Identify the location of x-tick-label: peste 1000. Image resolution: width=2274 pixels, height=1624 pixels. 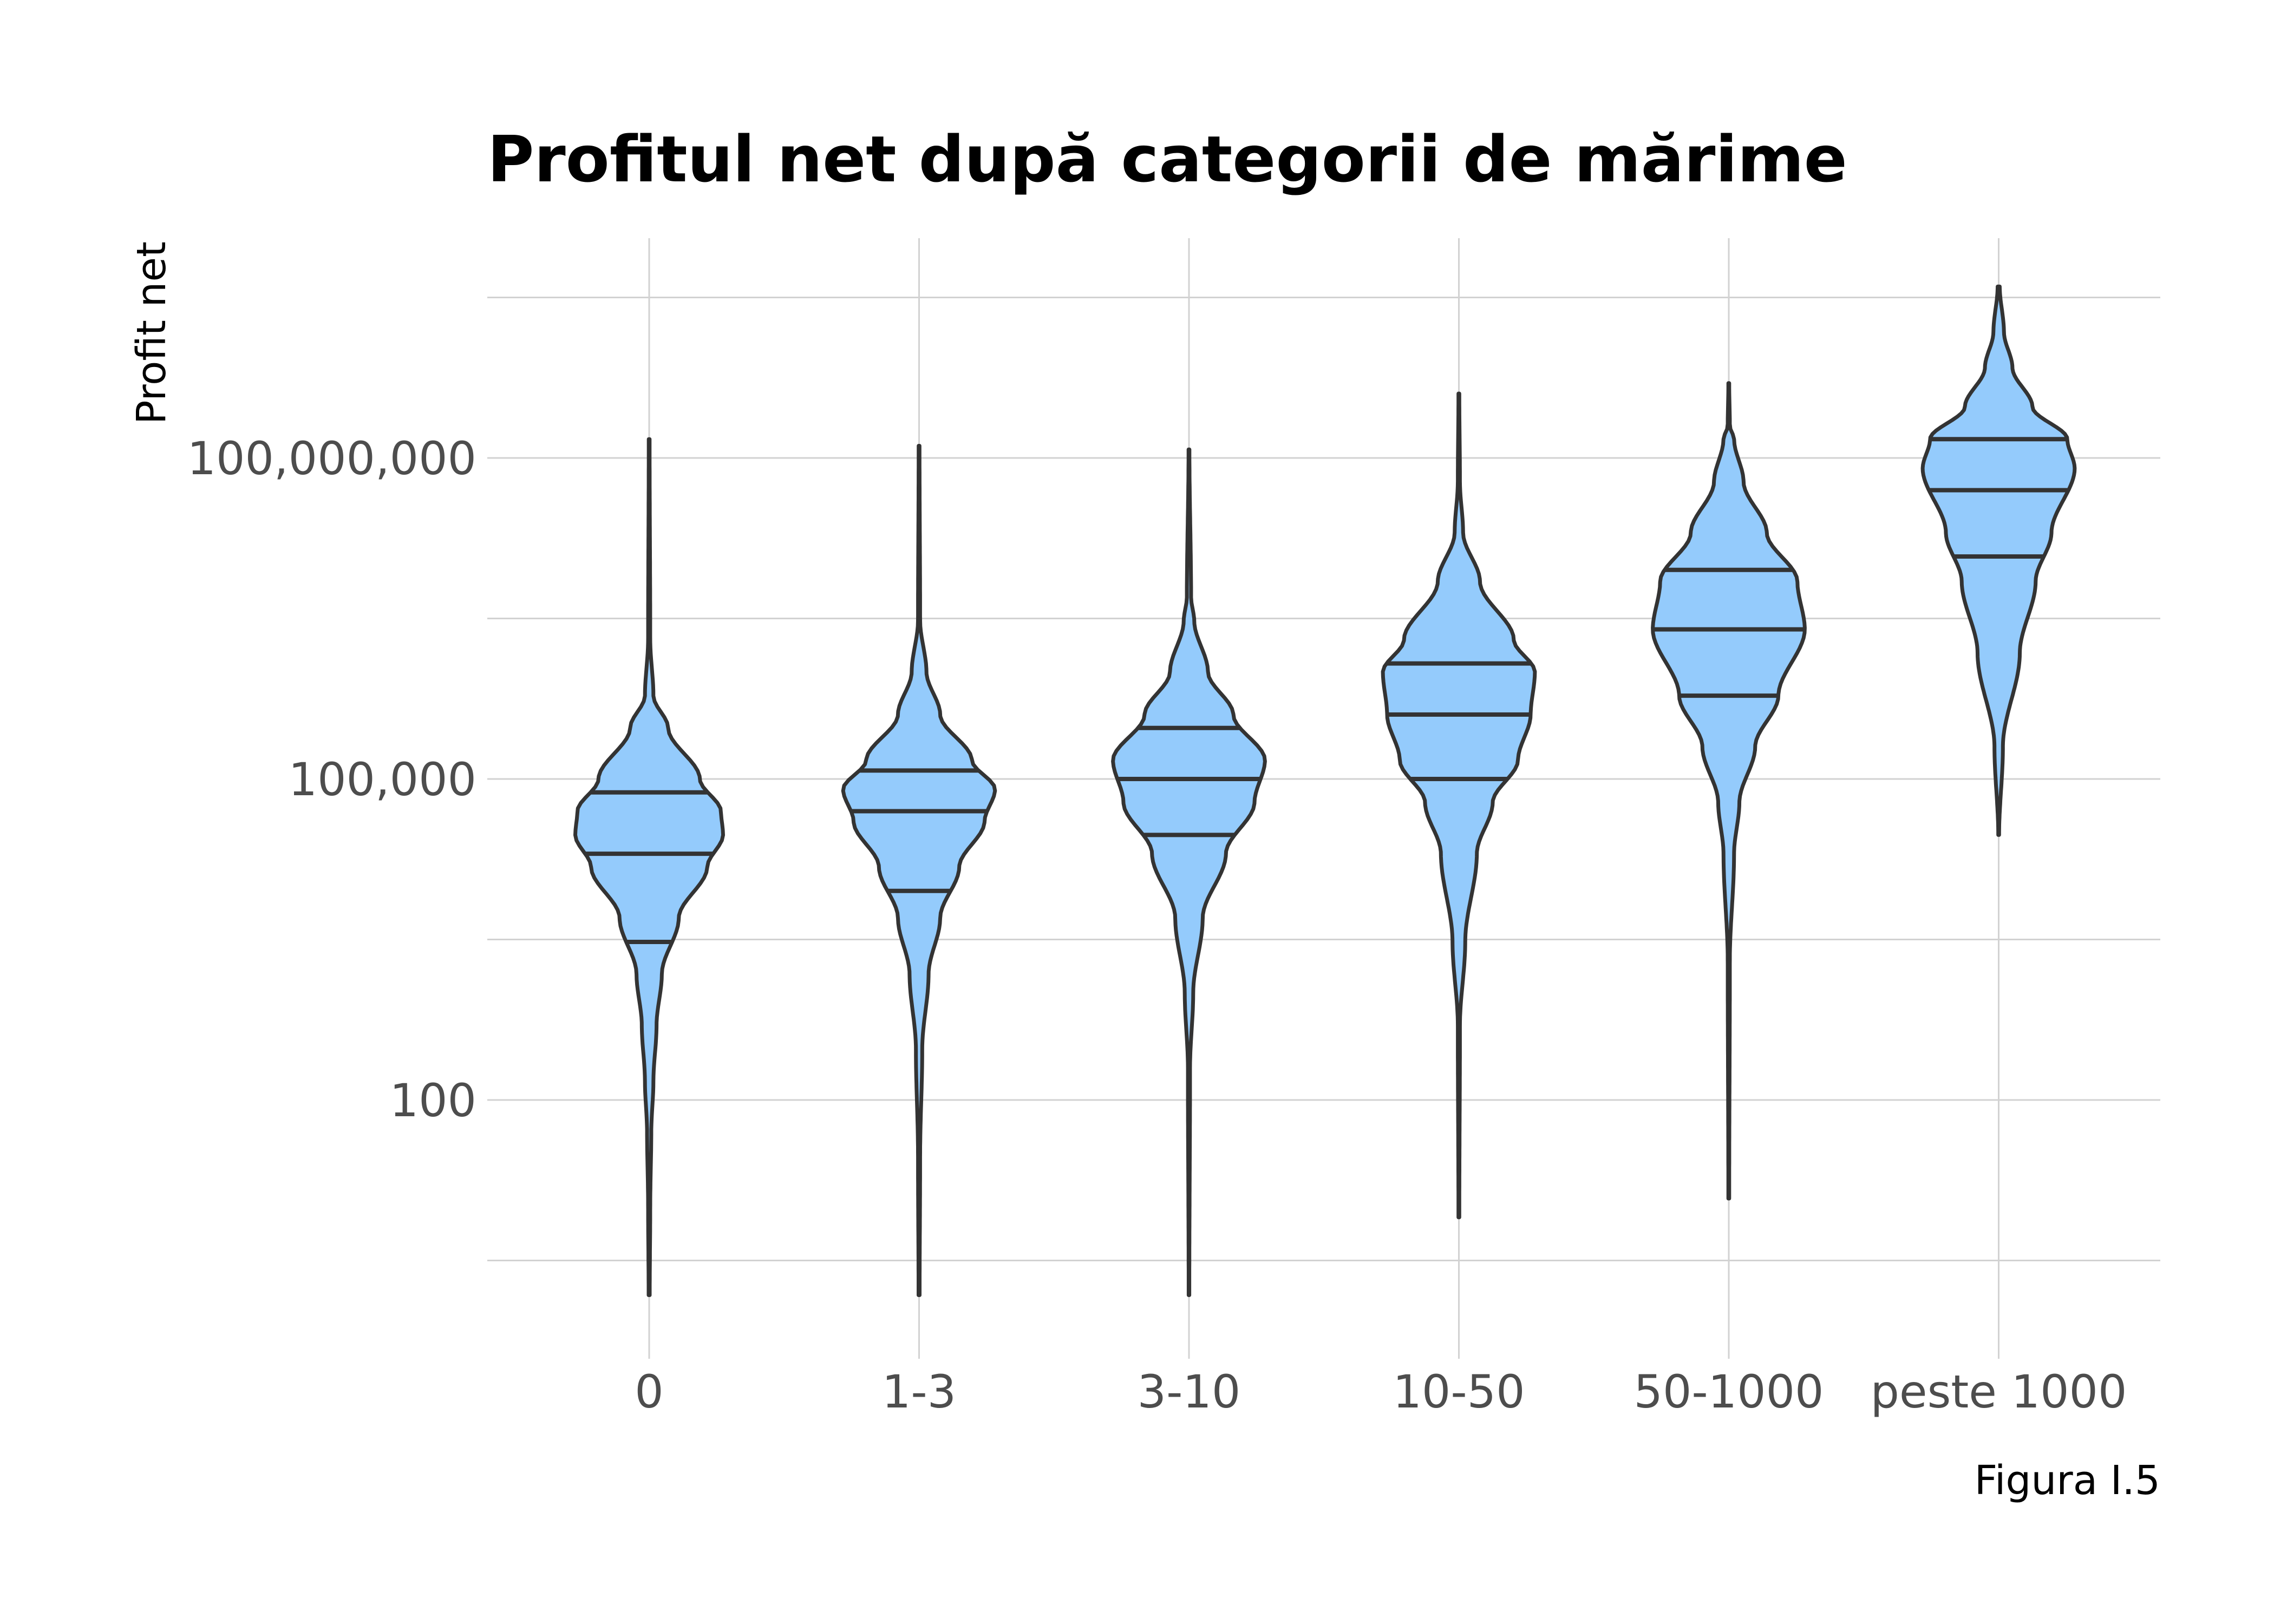
(1999, 1391).